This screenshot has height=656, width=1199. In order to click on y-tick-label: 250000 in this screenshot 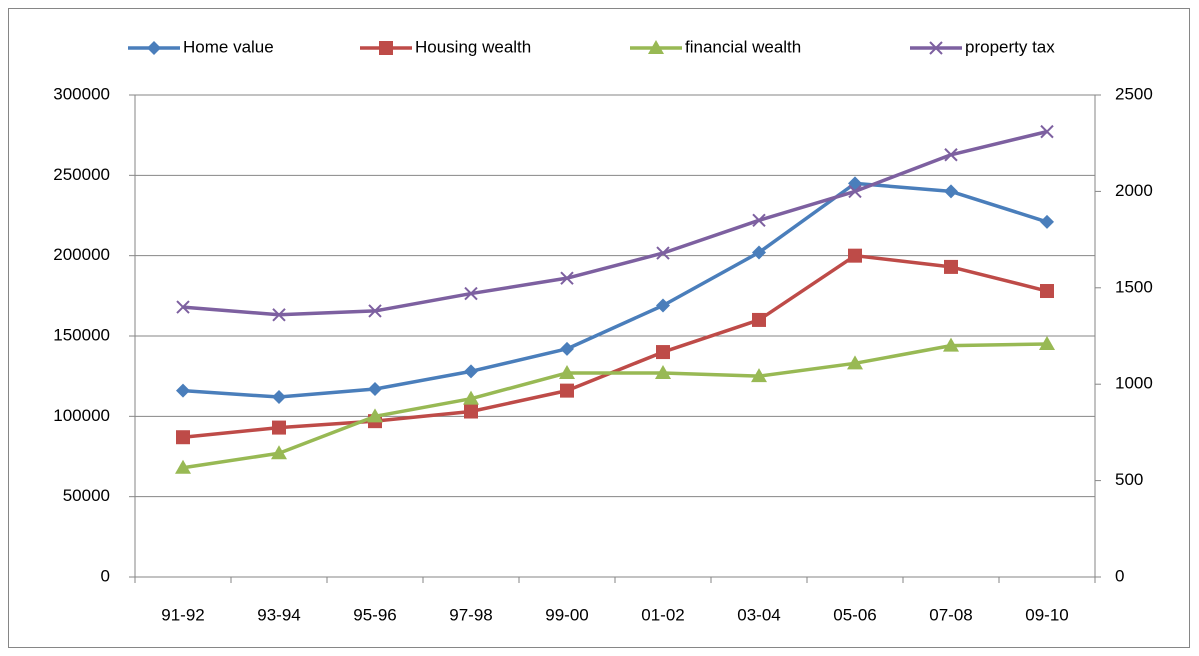, I will do `click(81, 174)`.